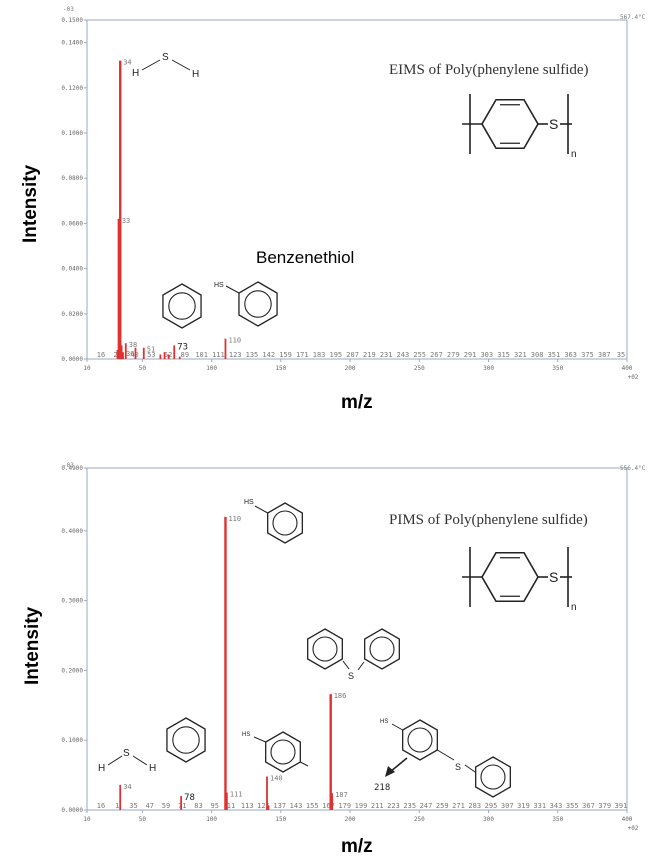 The width and height of the screenshot is (670, 864). I want to click on benzenethiol-annotation: Benzenethiol, so click(305, 257).